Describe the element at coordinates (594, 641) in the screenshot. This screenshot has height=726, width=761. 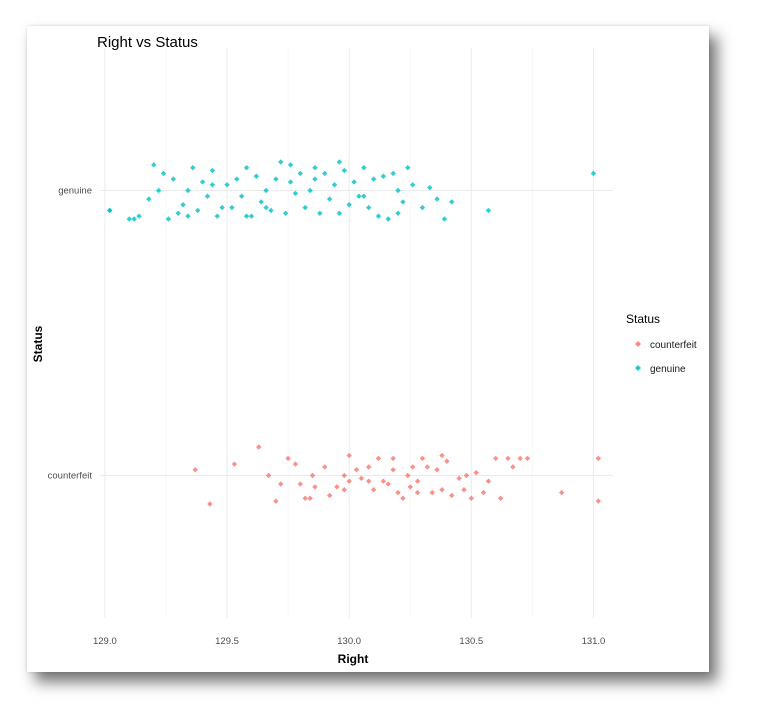
I see `x-tick-label: 131.0` at that location.